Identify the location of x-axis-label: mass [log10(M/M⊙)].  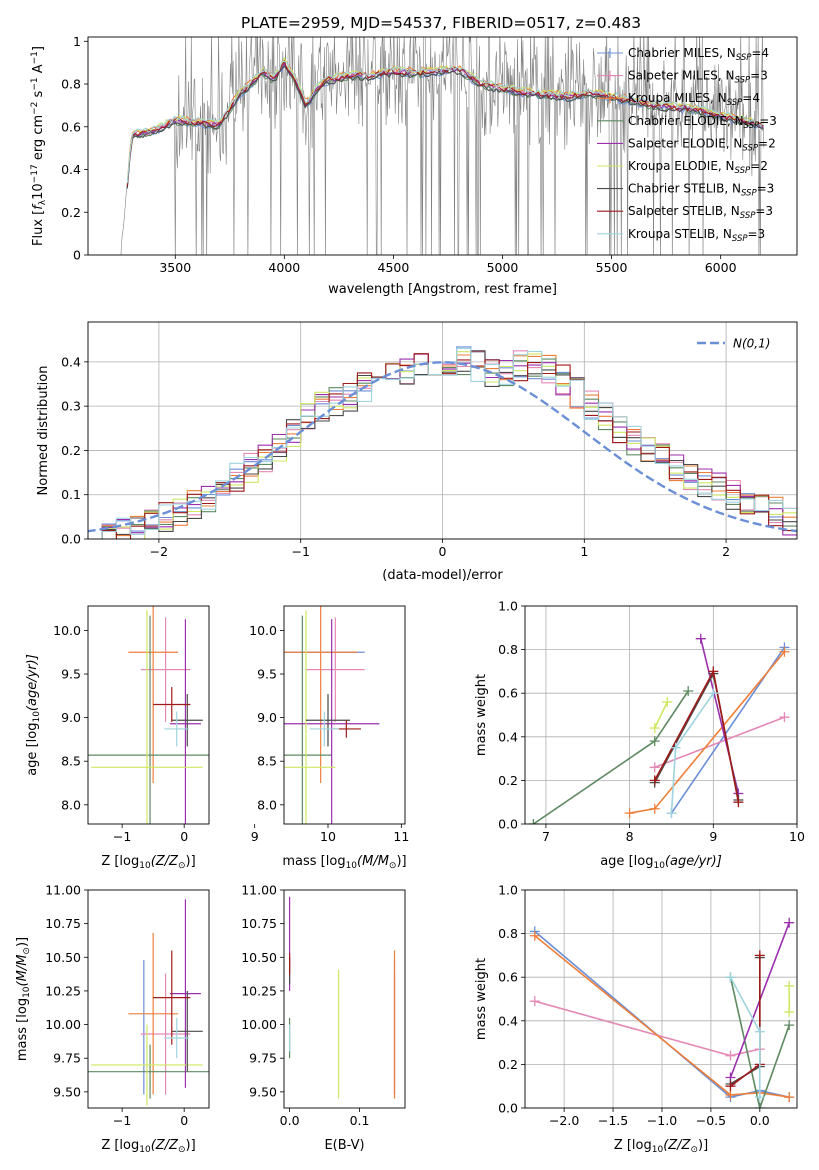
(344, 862).